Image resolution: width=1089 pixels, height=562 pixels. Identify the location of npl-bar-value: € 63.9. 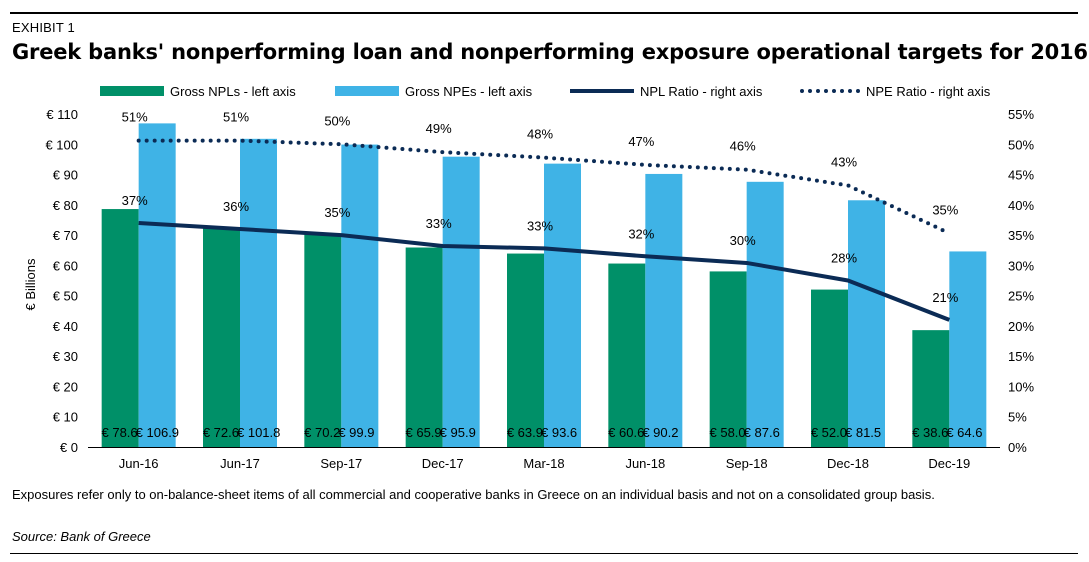
(525, 432).